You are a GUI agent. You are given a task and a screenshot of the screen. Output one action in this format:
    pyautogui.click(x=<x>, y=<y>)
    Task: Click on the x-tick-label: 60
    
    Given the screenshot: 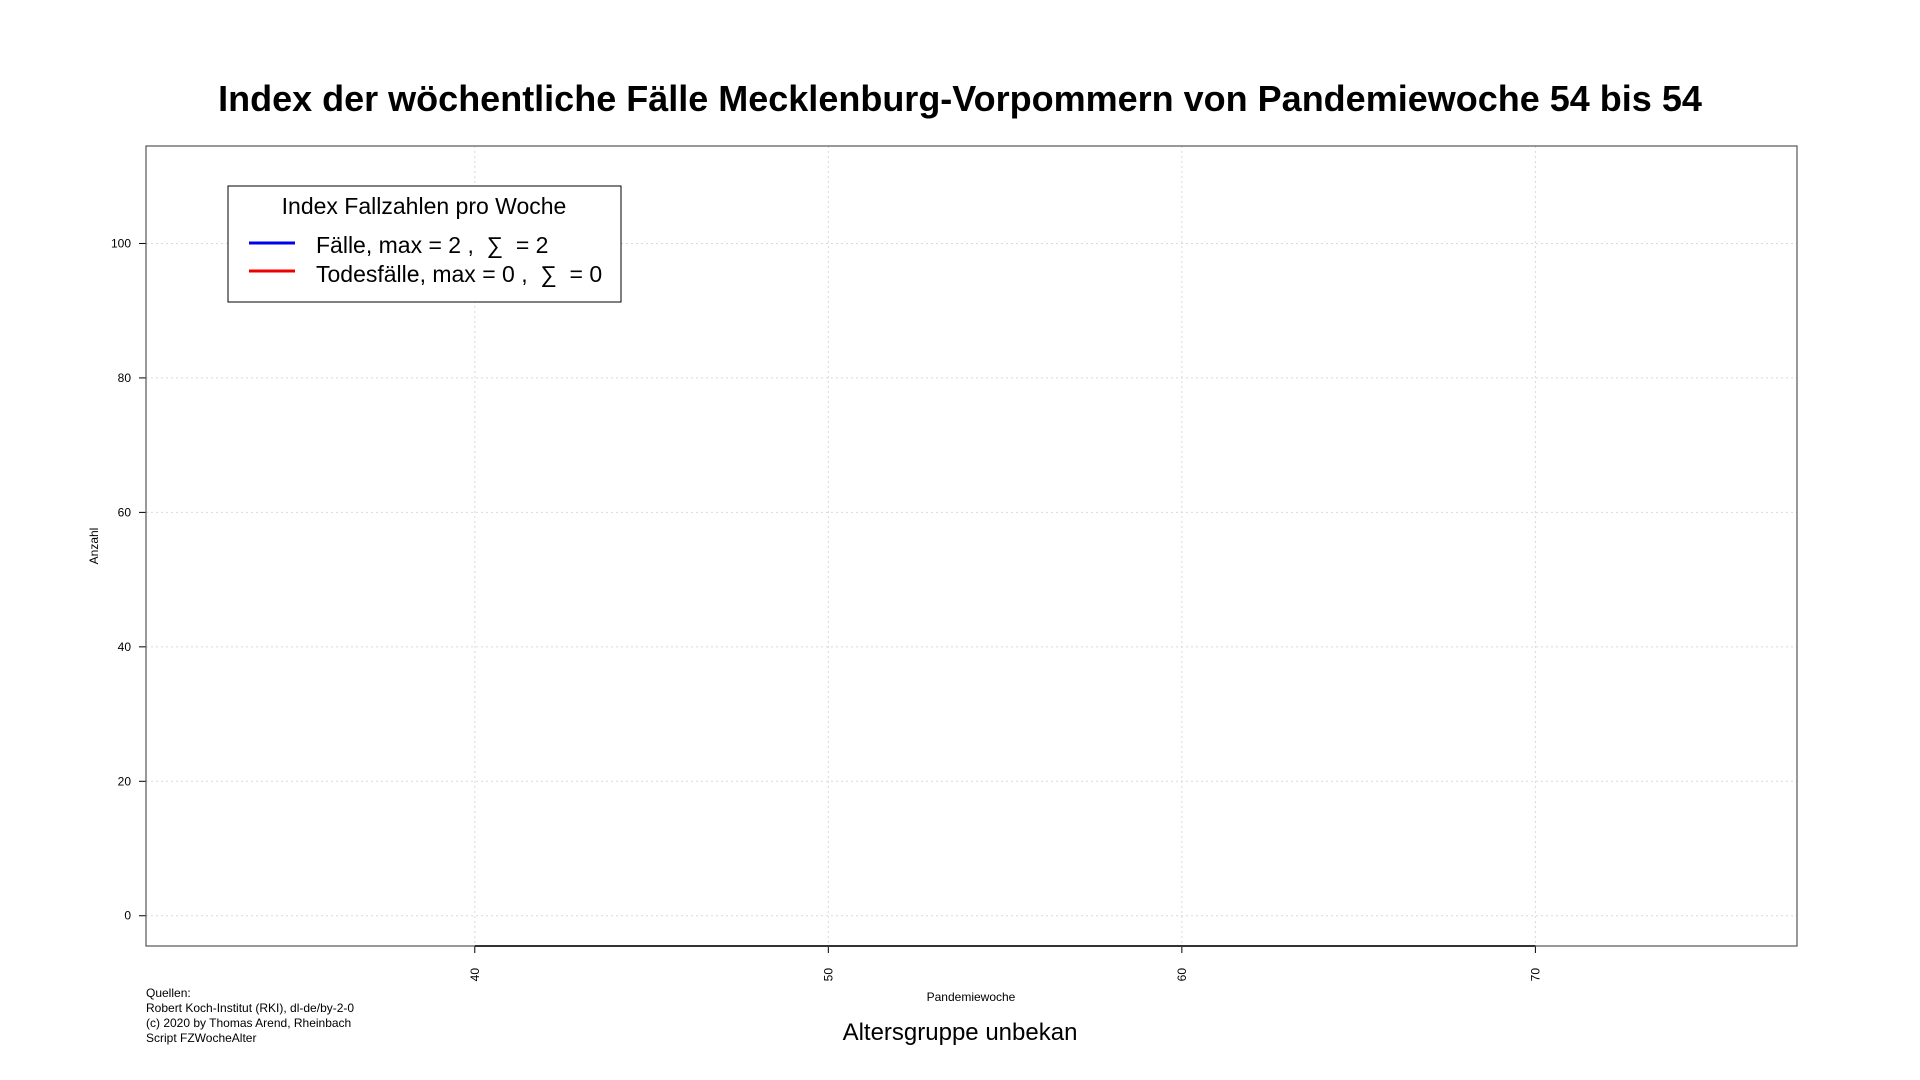 What is the action you would take?
    pyautogui.click(x=1182, y=975)
    